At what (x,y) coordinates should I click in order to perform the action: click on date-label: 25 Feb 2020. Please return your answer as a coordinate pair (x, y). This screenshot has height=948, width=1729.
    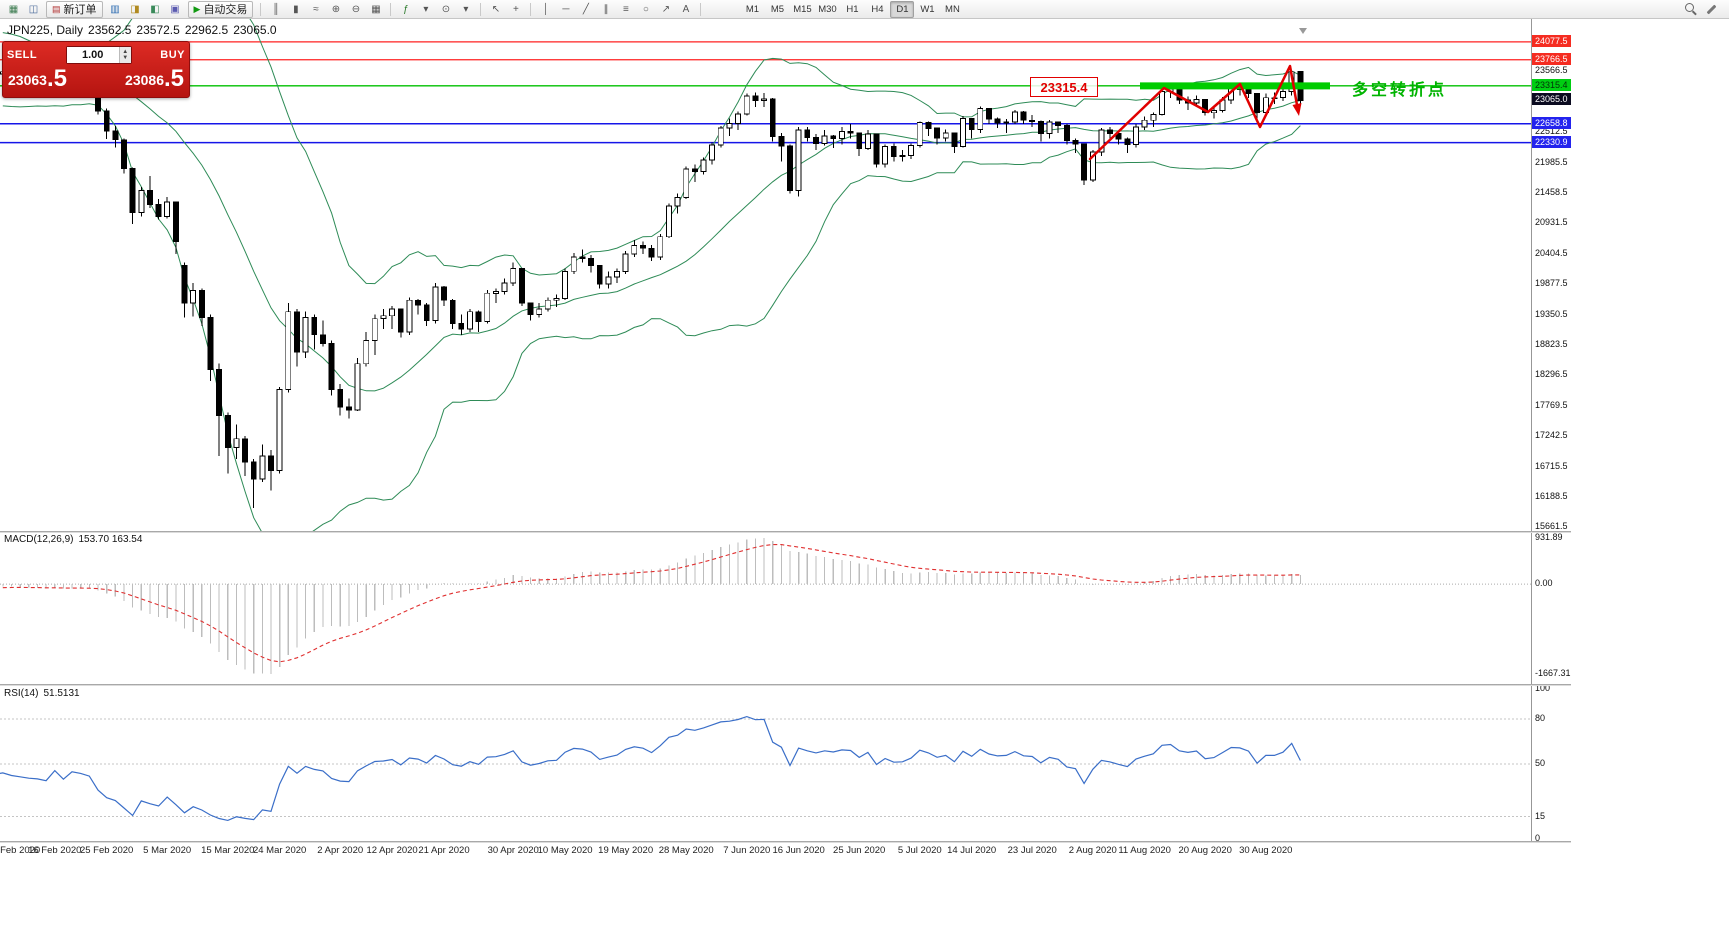
    Looking at the image, I should click on (106, 850).